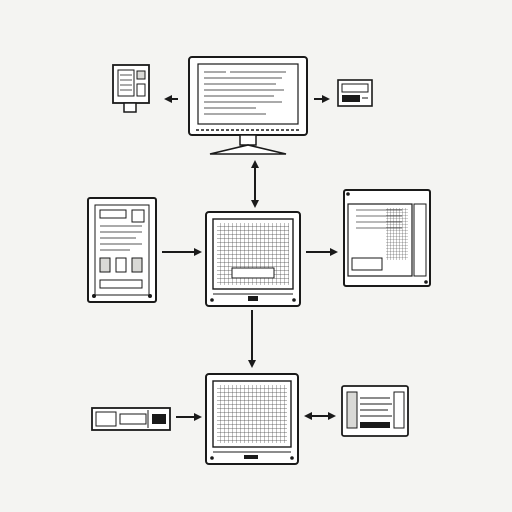  What do you see at coordinates (248, 105) in the screenshot?
I see `desktop-monitor-icon` at bounding box center [248, 105].